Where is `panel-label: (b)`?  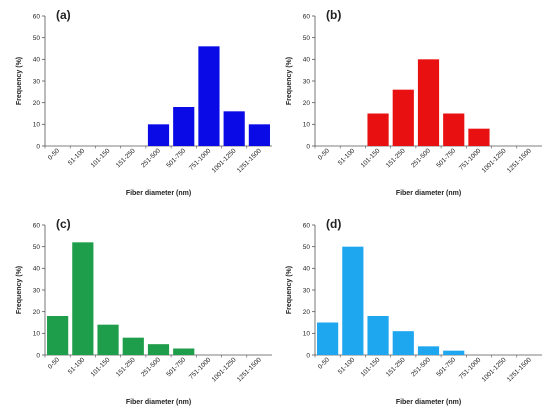 panel-label: (b) is located at coordinates (333, 15).